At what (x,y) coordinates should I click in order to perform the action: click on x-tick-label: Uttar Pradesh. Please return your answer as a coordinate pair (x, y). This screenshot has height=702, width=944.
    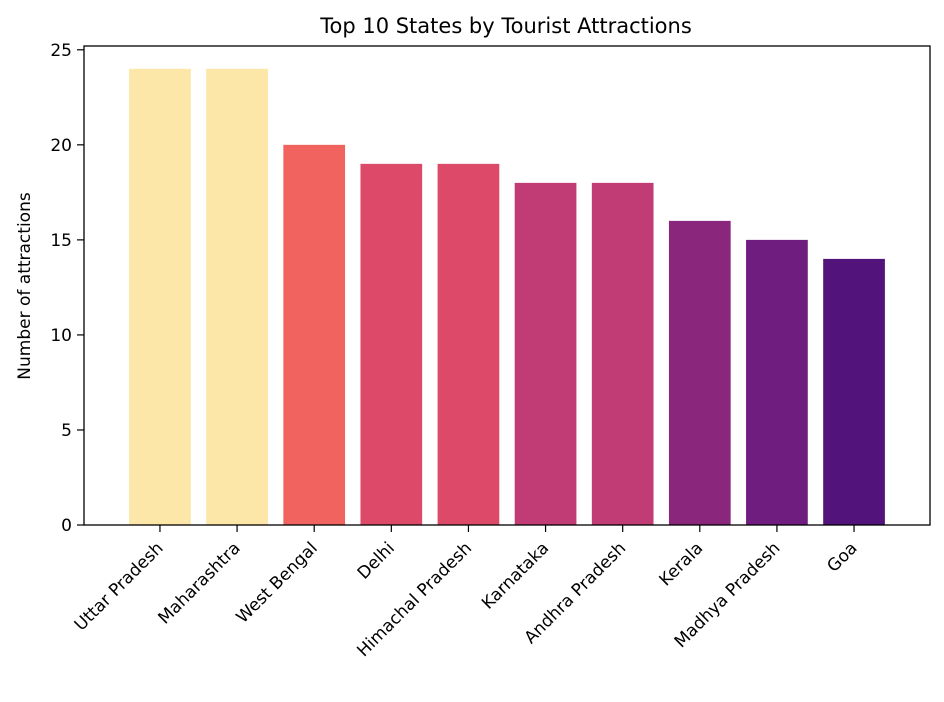
    Looking at the image, I should click on (119, 586).